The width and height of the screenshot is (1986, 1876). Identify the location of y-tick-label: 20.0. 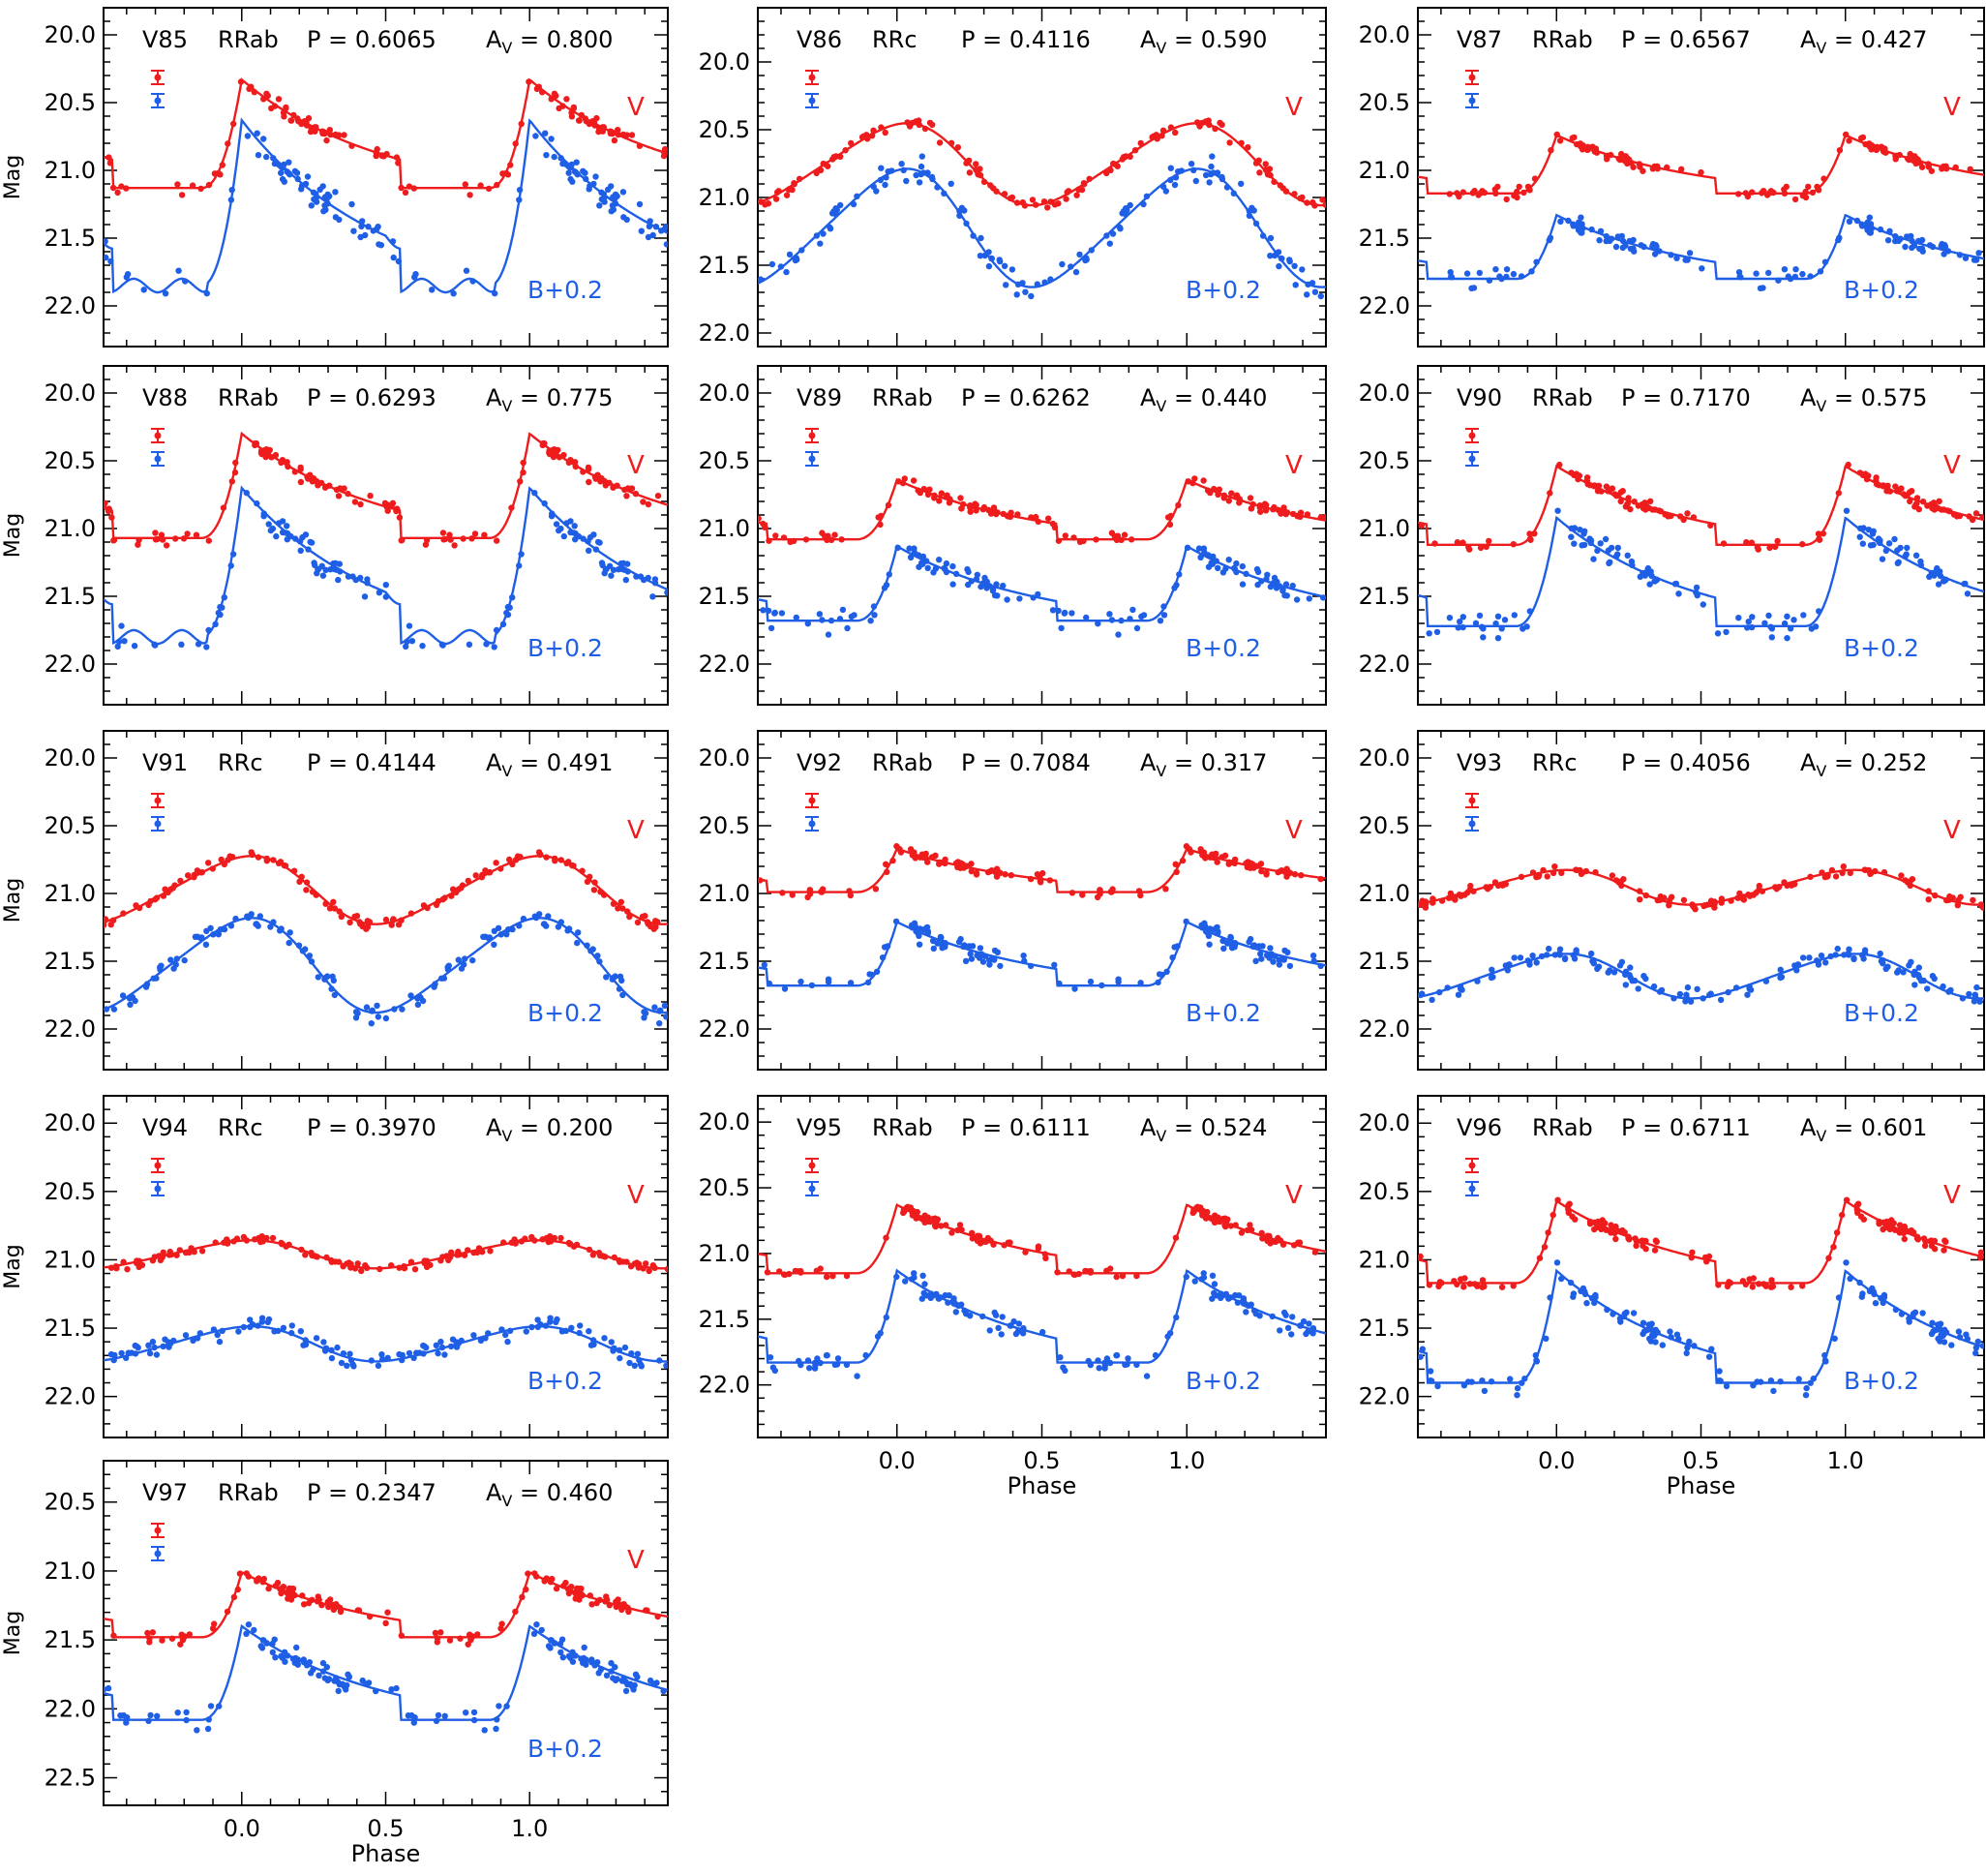
(724, 62).